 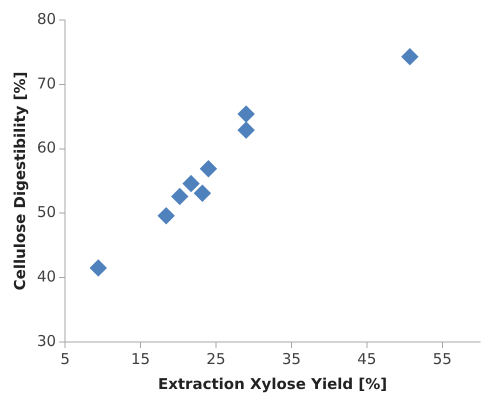 What do you see at coordinates (366, 359) in the screenshot?
I see `x-tick-label: 45` at bounding box center [366, 359].